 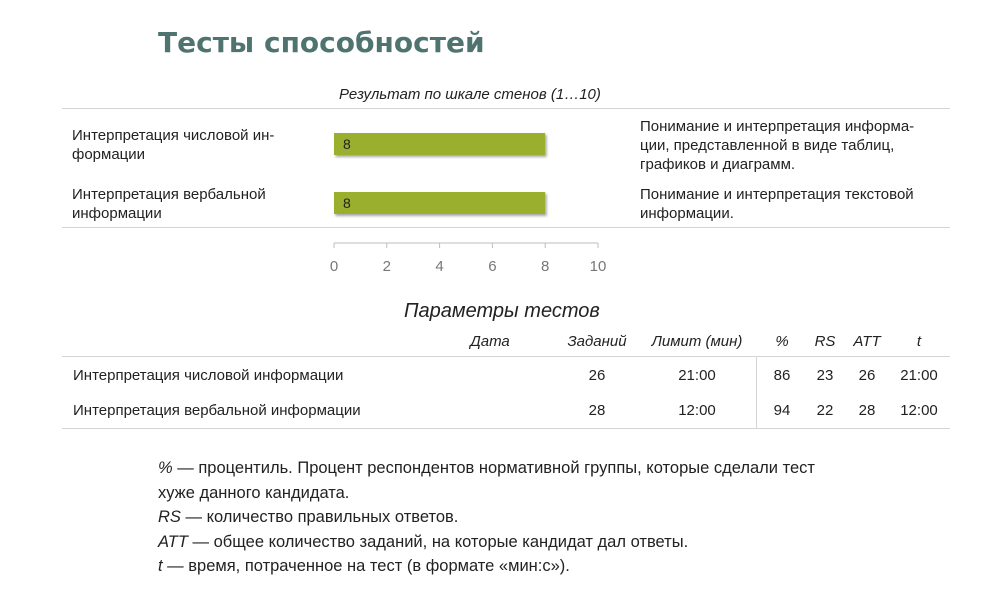 What do you see at coordinates (825, 410) in the screenshot?
I see `test-rs: 22` at bounding box center [825, 410].